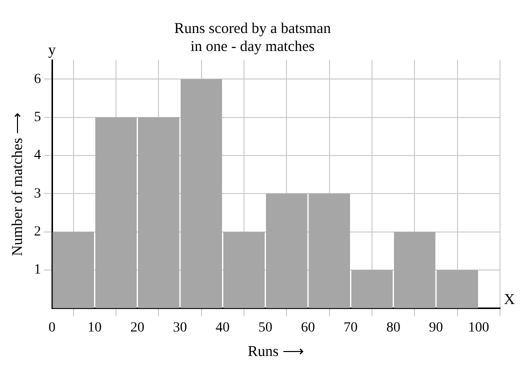 This screenshot has height=365, width=525. Describe the element at coordinates (253, 37) in the screenshot. I see `chart-title: Runs scored by a batsman in one - day matches` at that location.